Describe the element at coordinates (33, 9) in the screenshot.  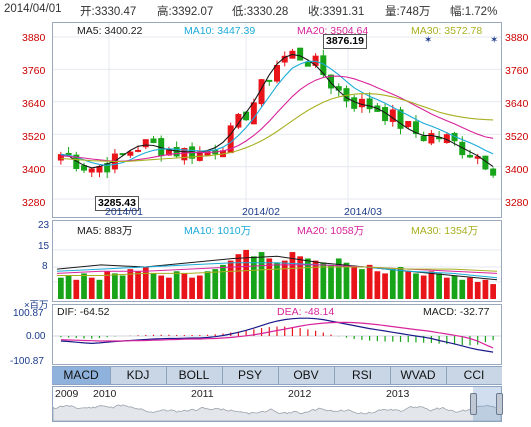
I see `quote-date: 2014/04/01` at that location.